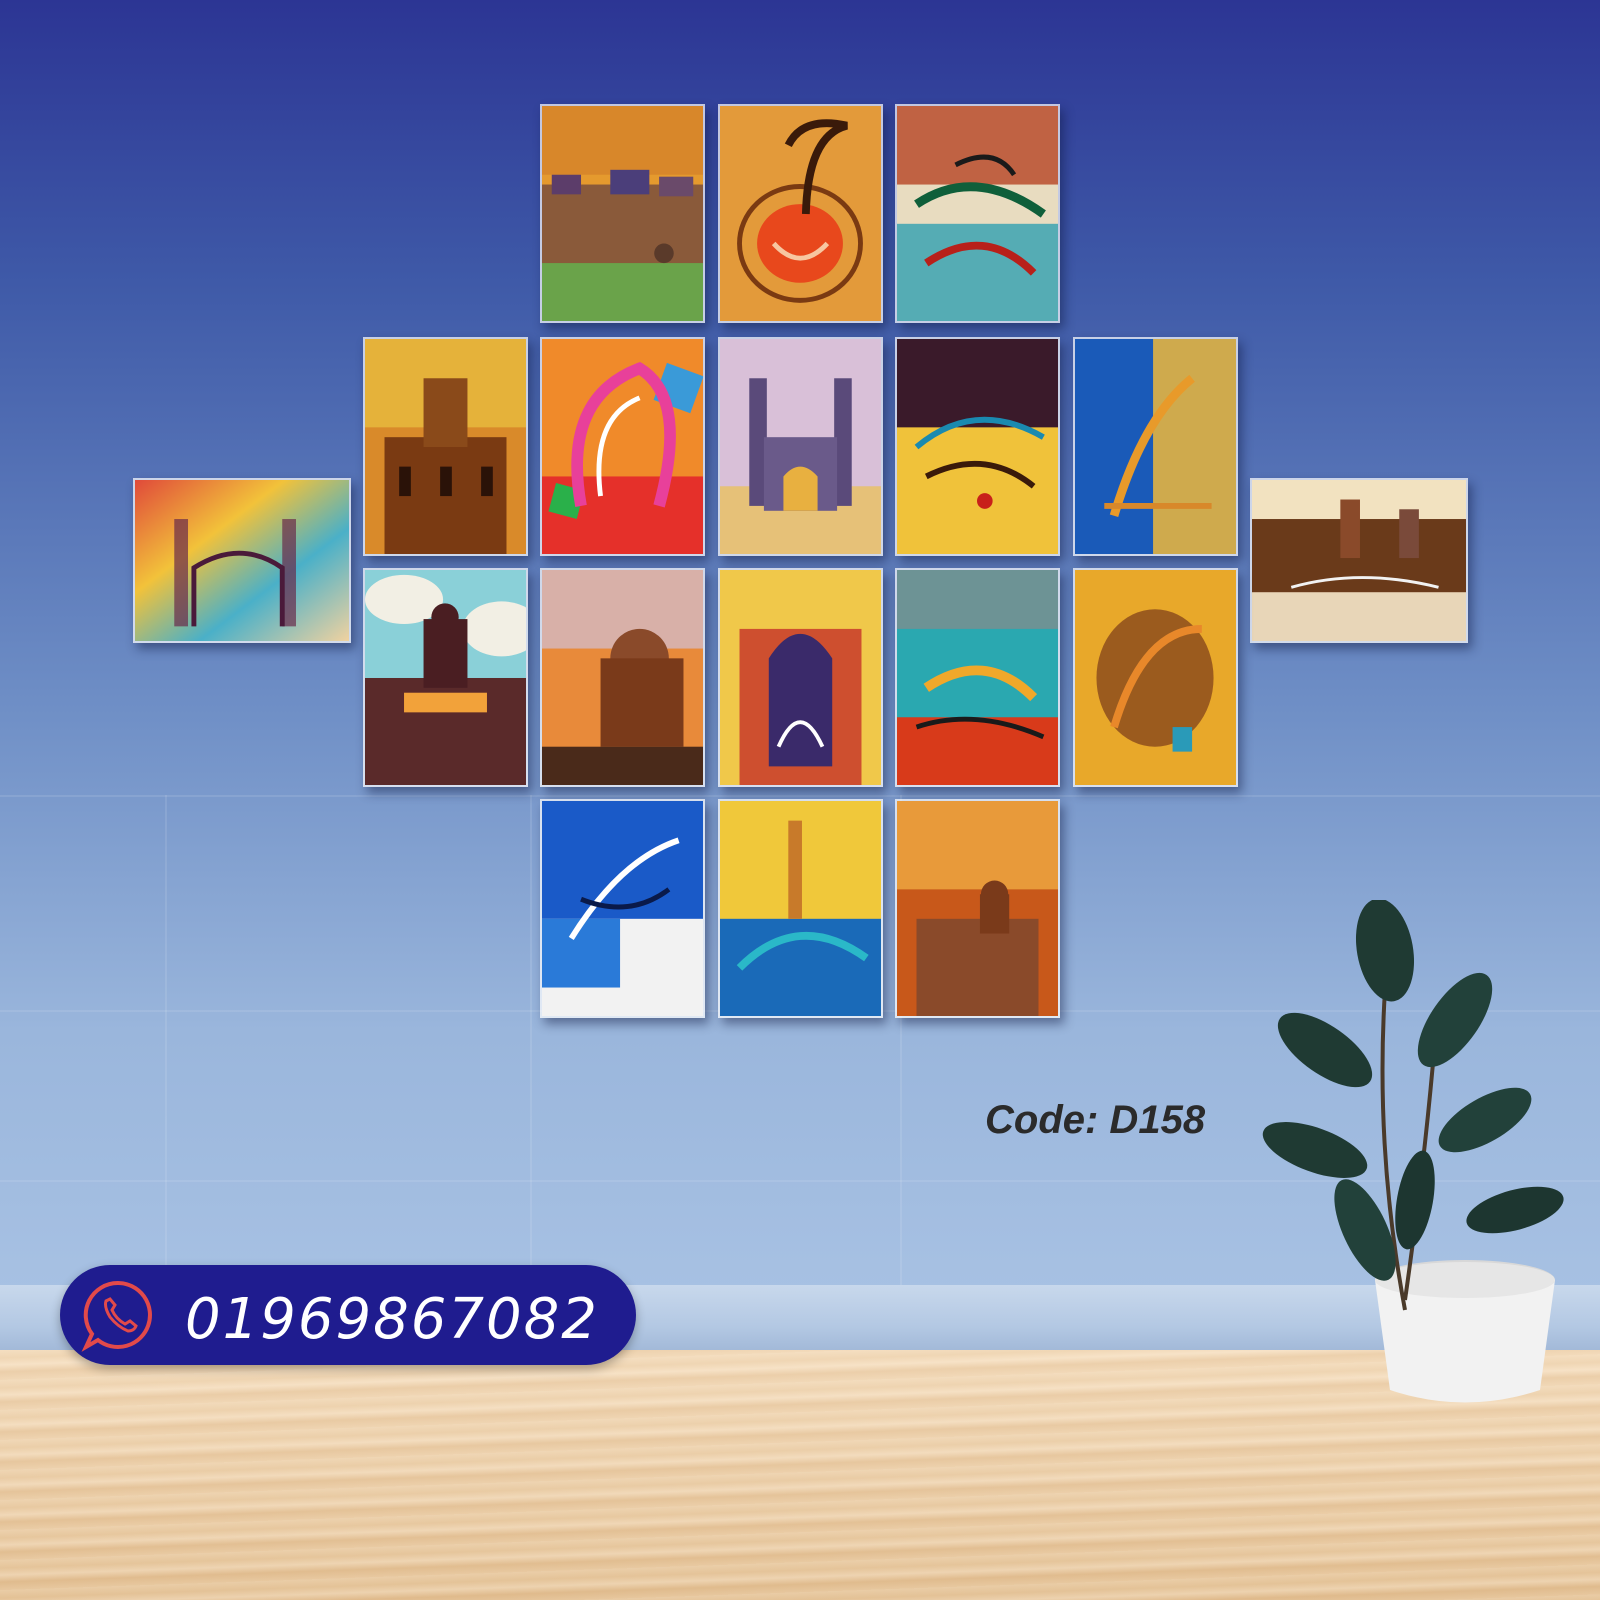 Image resolution: width=1600 pixels, height=1600 pixels. Describe the element at coordinates (1359, 560) in the screenshot. I see `artwork-city-landscape` at that location.